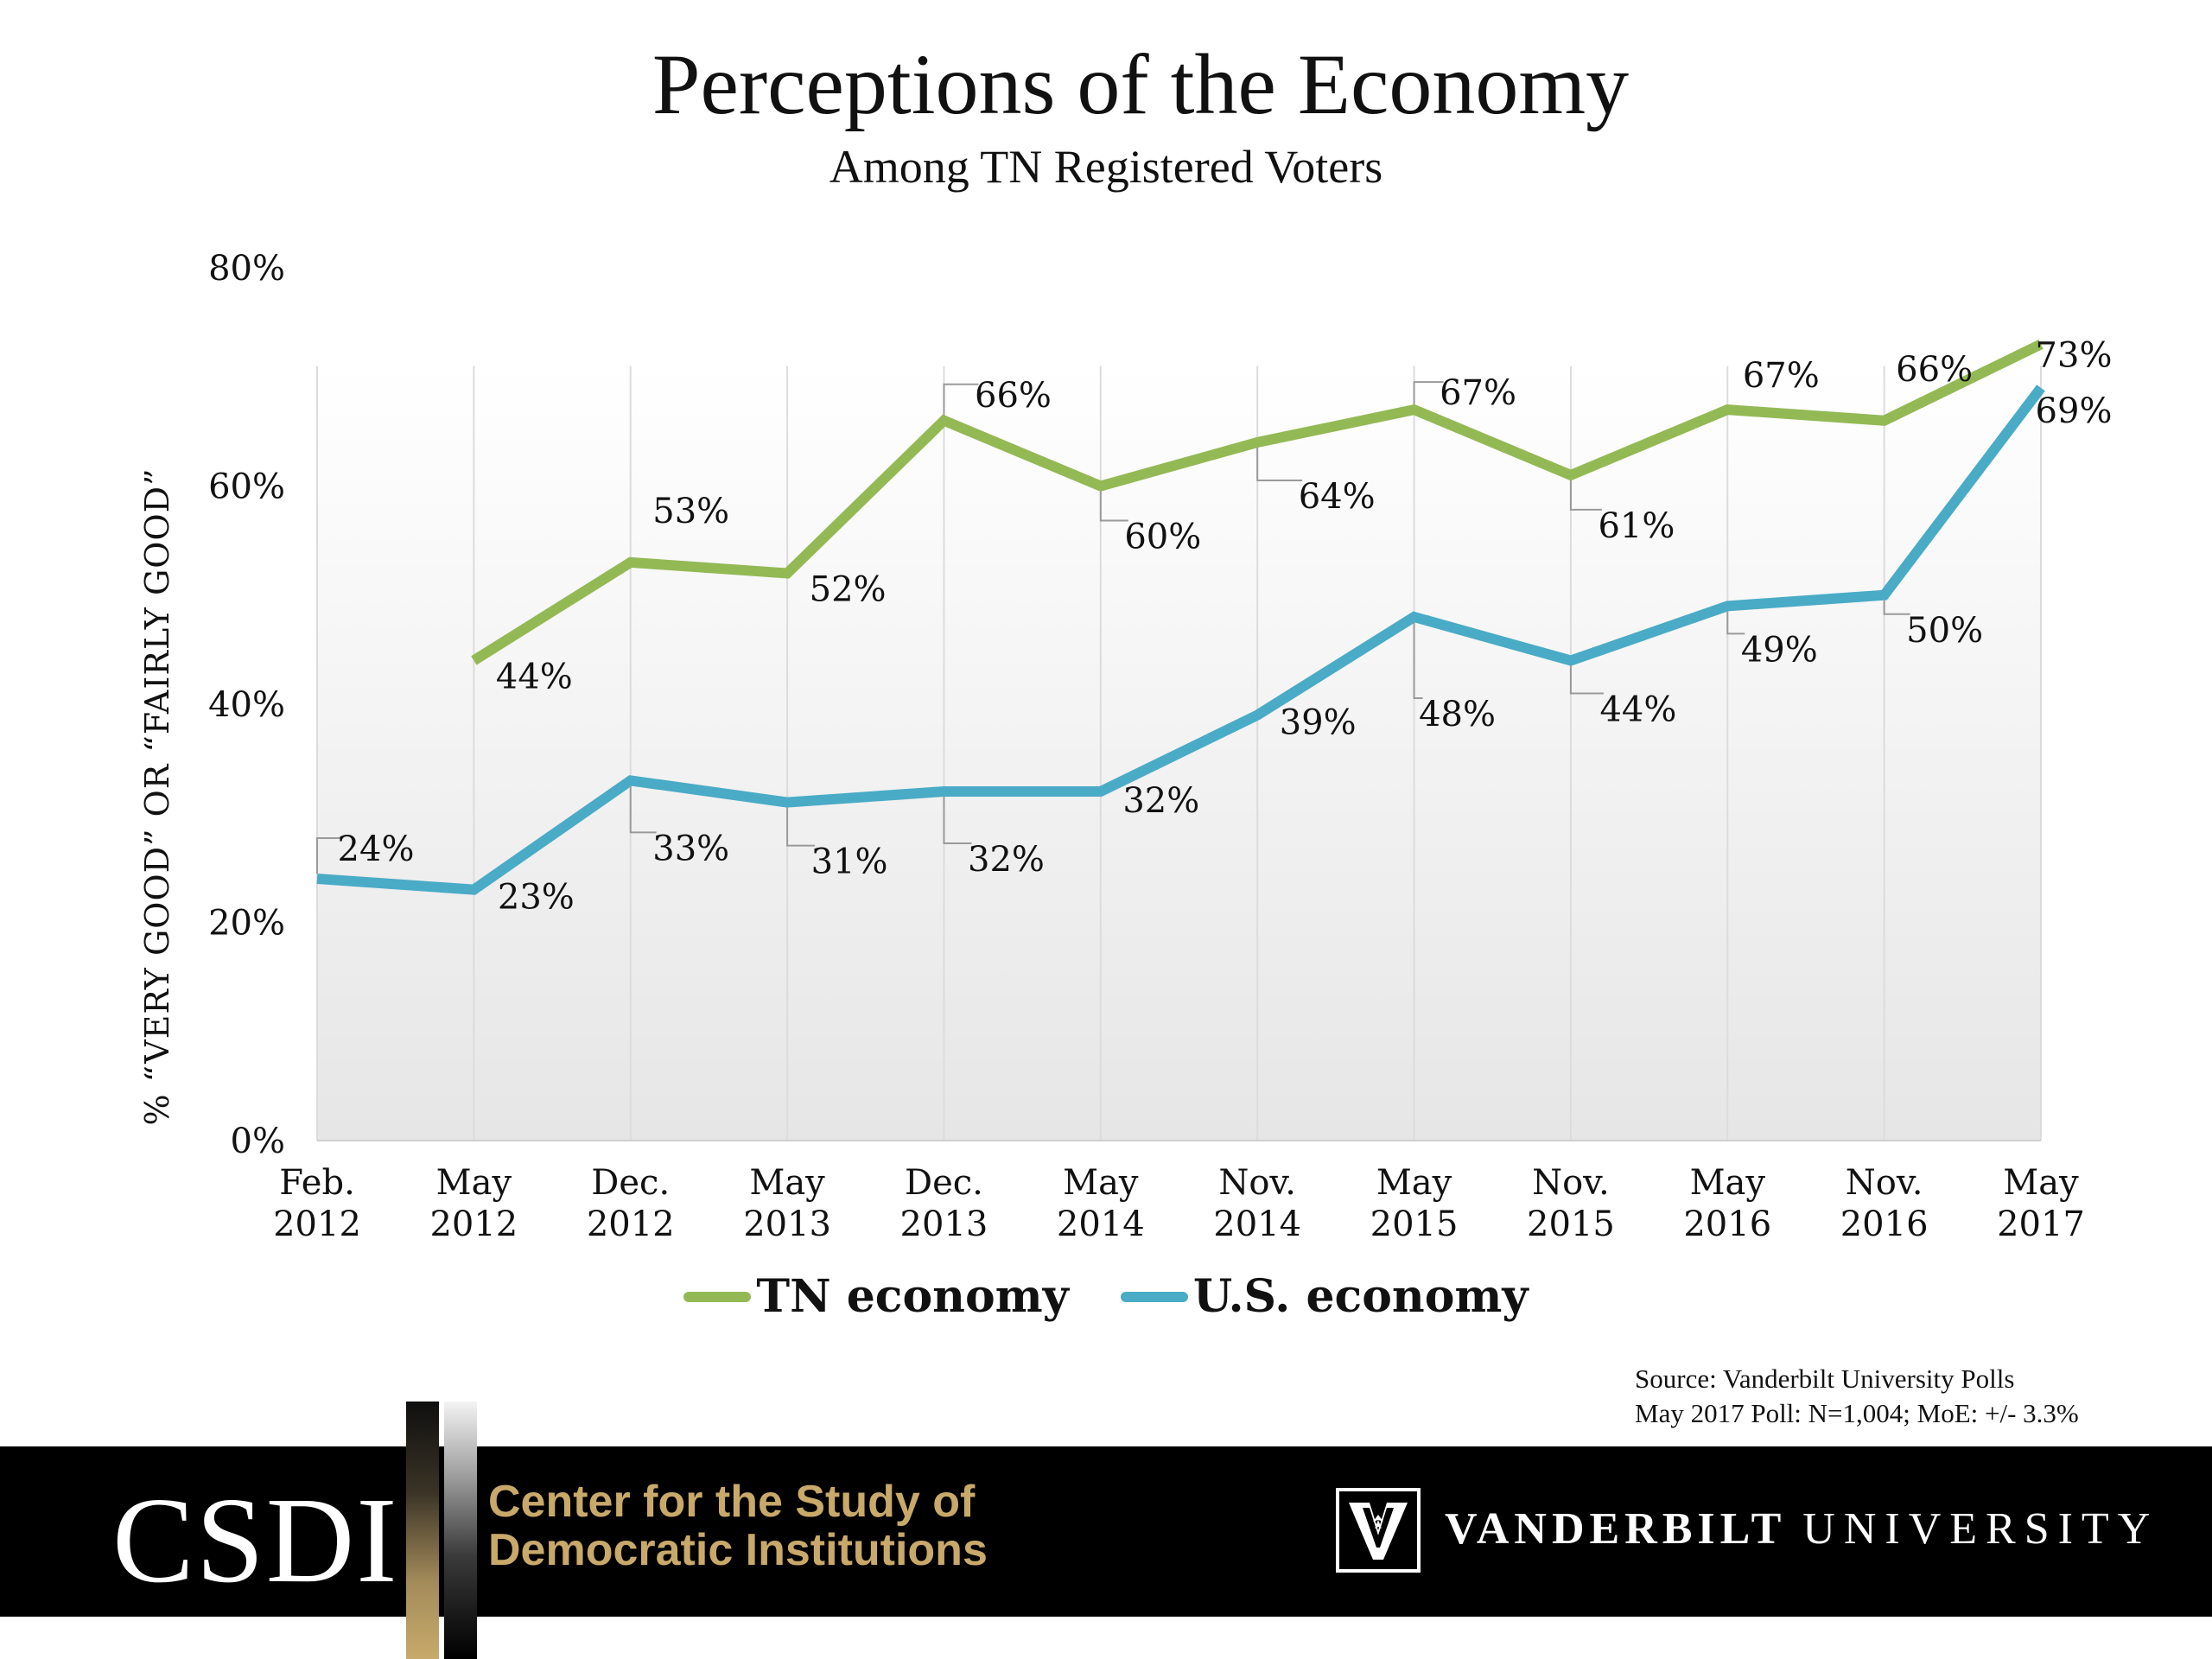 The width and height of the screenshot is (2212, 1659). Describe the element at coordinates (944, 1203) in the screenshot. I see `x-tick-label: Dec. 2013` at that location.